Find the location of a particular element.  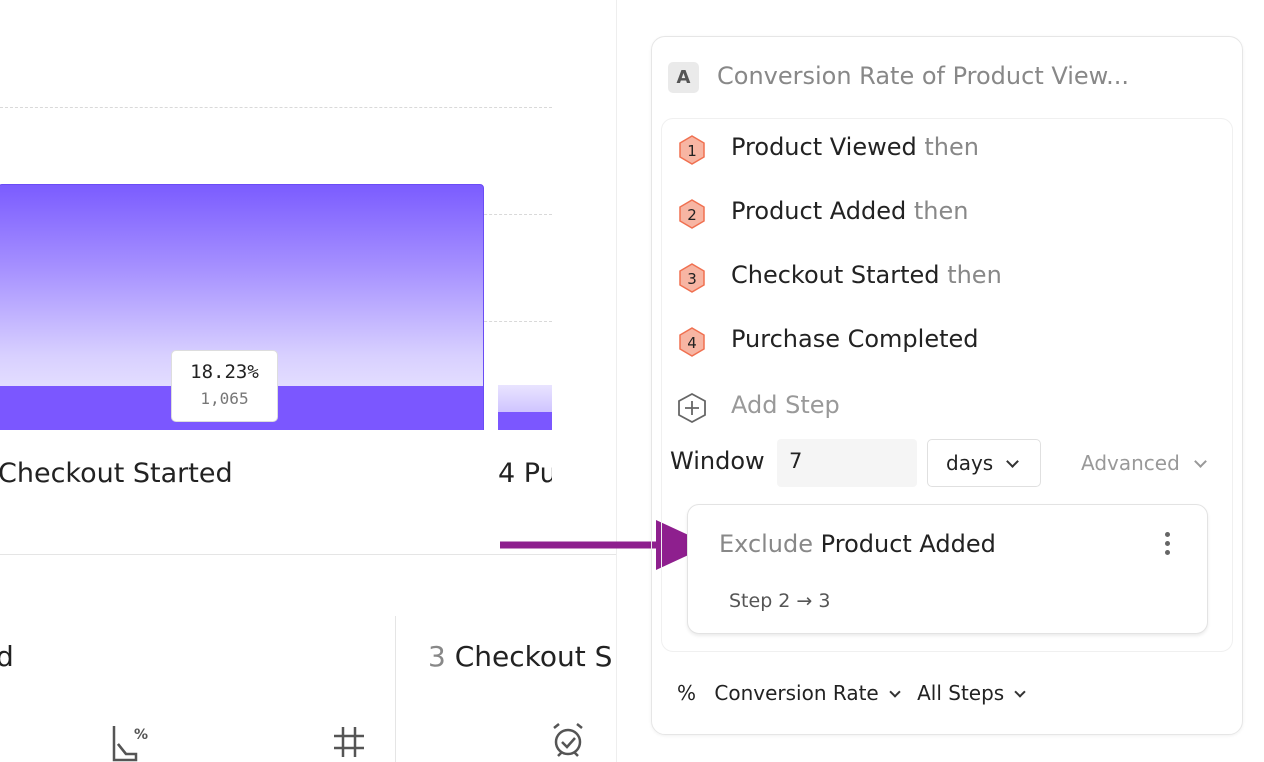

x-label-purchase-completed: 4 Pu is located at coordinates (525, 473).